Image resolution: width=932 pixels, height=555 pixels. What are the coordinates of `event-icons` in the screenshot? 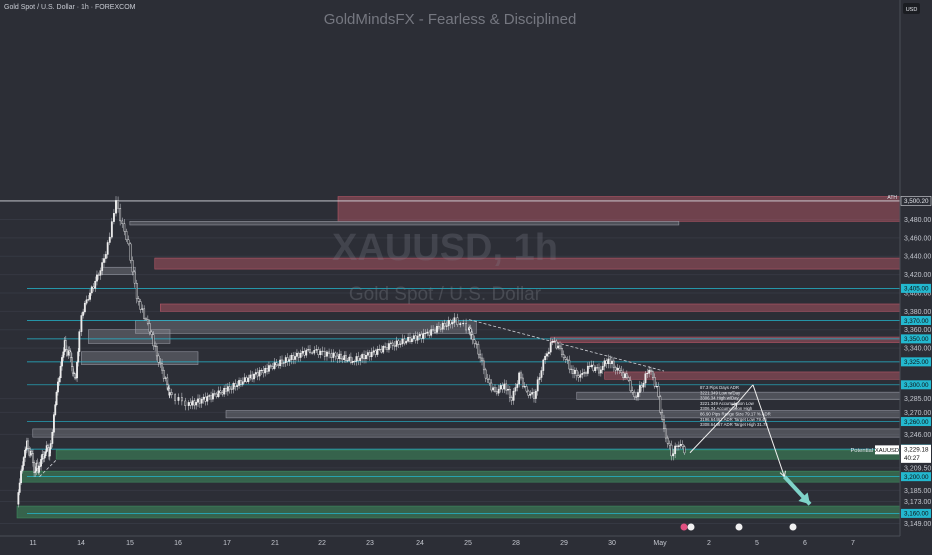 It's located at (738, 527).